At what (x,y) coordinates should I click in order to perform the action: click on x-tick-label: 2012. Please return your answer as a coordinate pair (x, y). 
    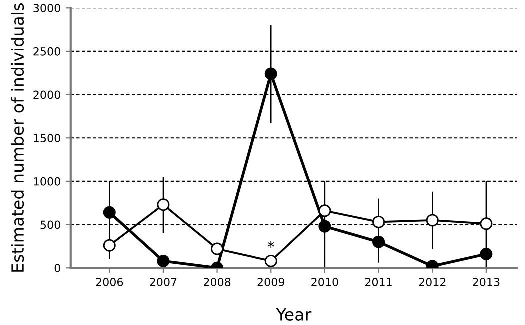
    Looking at the image, I should click on (432, 282).